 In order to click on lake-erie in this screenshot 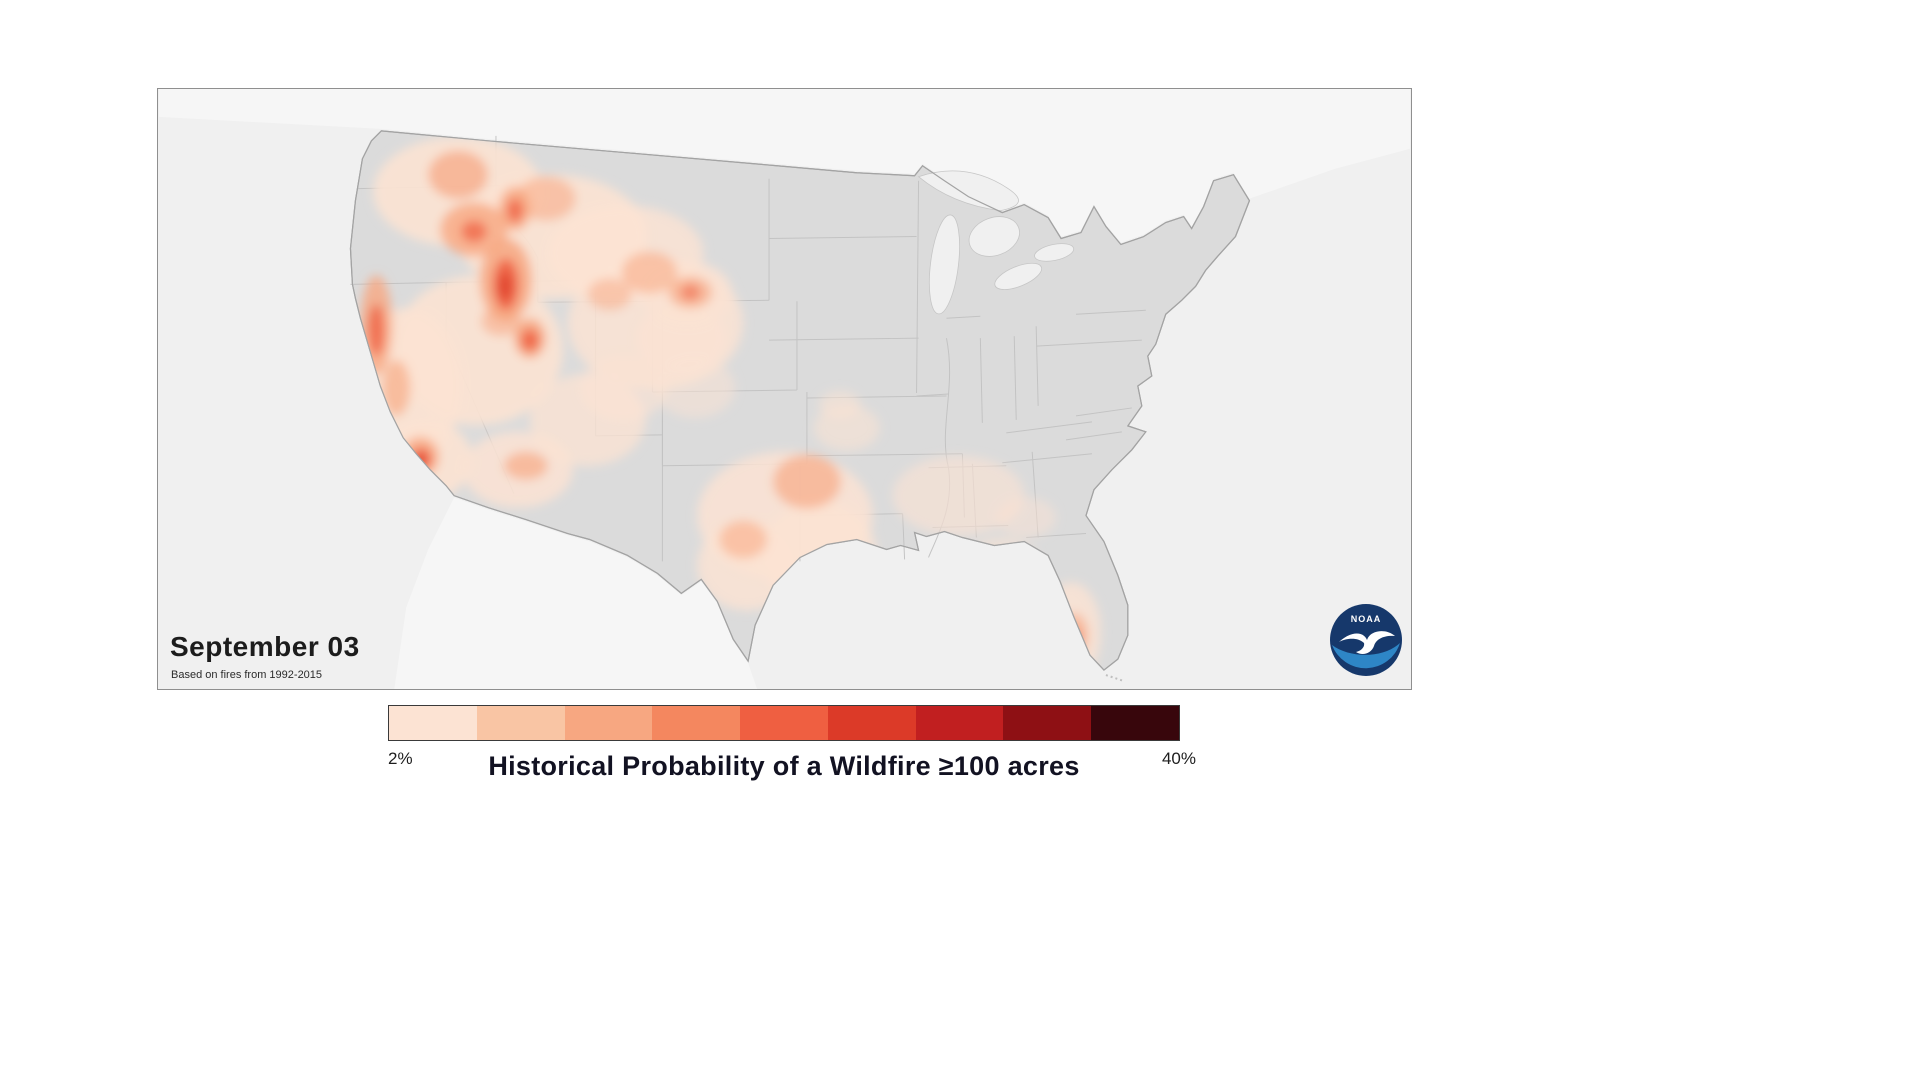, I will do `click(1018, 276)`.